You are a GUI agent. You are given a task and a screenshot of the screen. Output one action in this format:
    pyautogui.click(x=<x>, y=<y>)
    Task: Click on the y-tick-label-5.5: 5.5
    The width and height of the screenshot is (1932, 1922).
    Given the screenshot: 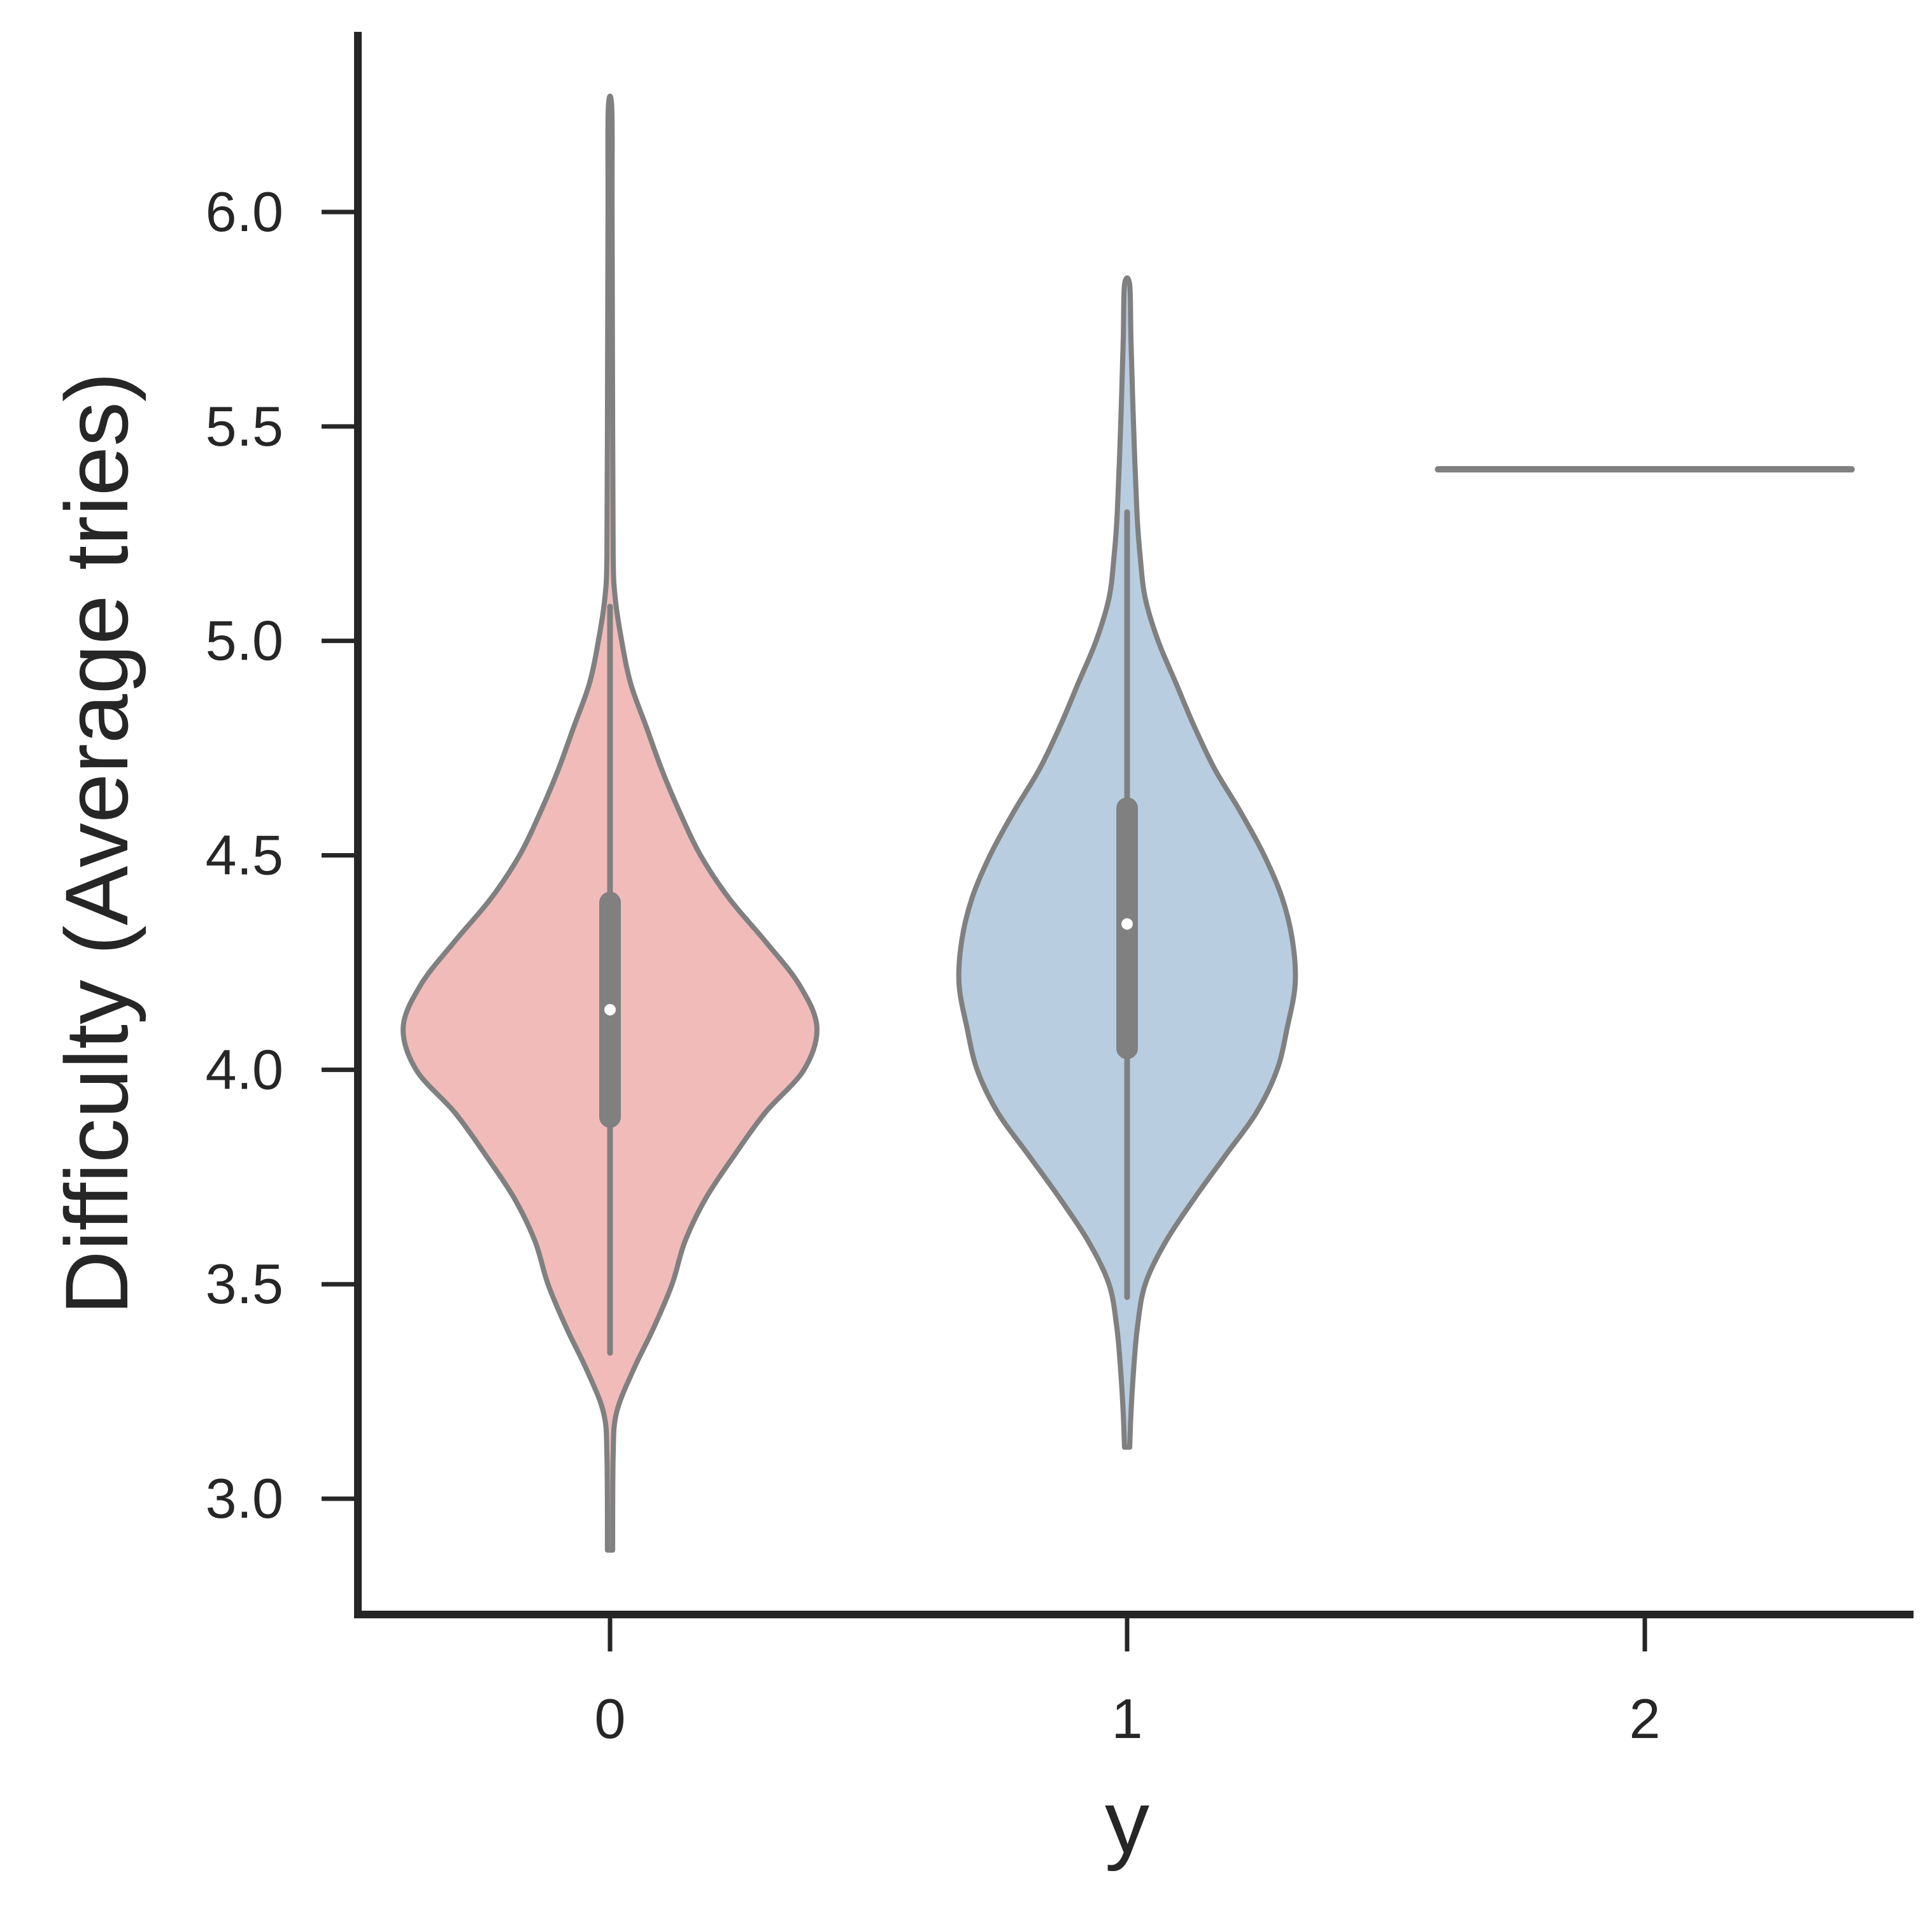 What is the action you would take?
    pyautogui.click(x=245, y=427)
    